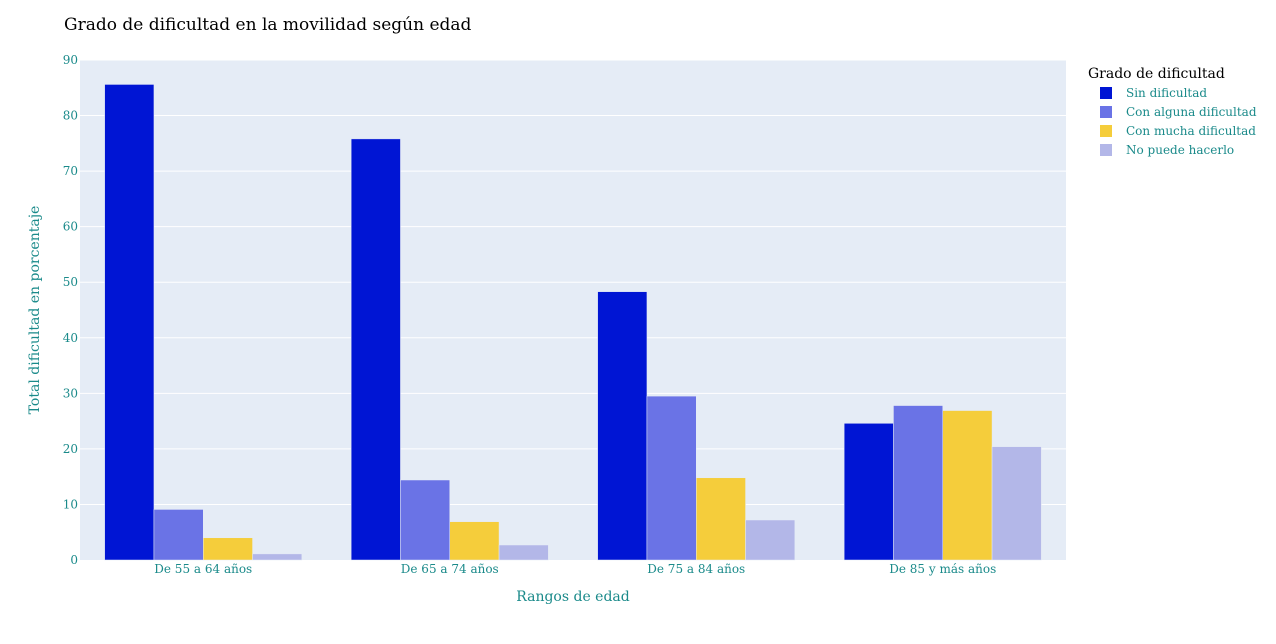 The width and height of the screenshot is (1276, 644). Describe the element at coordinates (74, 560) in the screenshot. I see `y-tick-label: 0` at that location.